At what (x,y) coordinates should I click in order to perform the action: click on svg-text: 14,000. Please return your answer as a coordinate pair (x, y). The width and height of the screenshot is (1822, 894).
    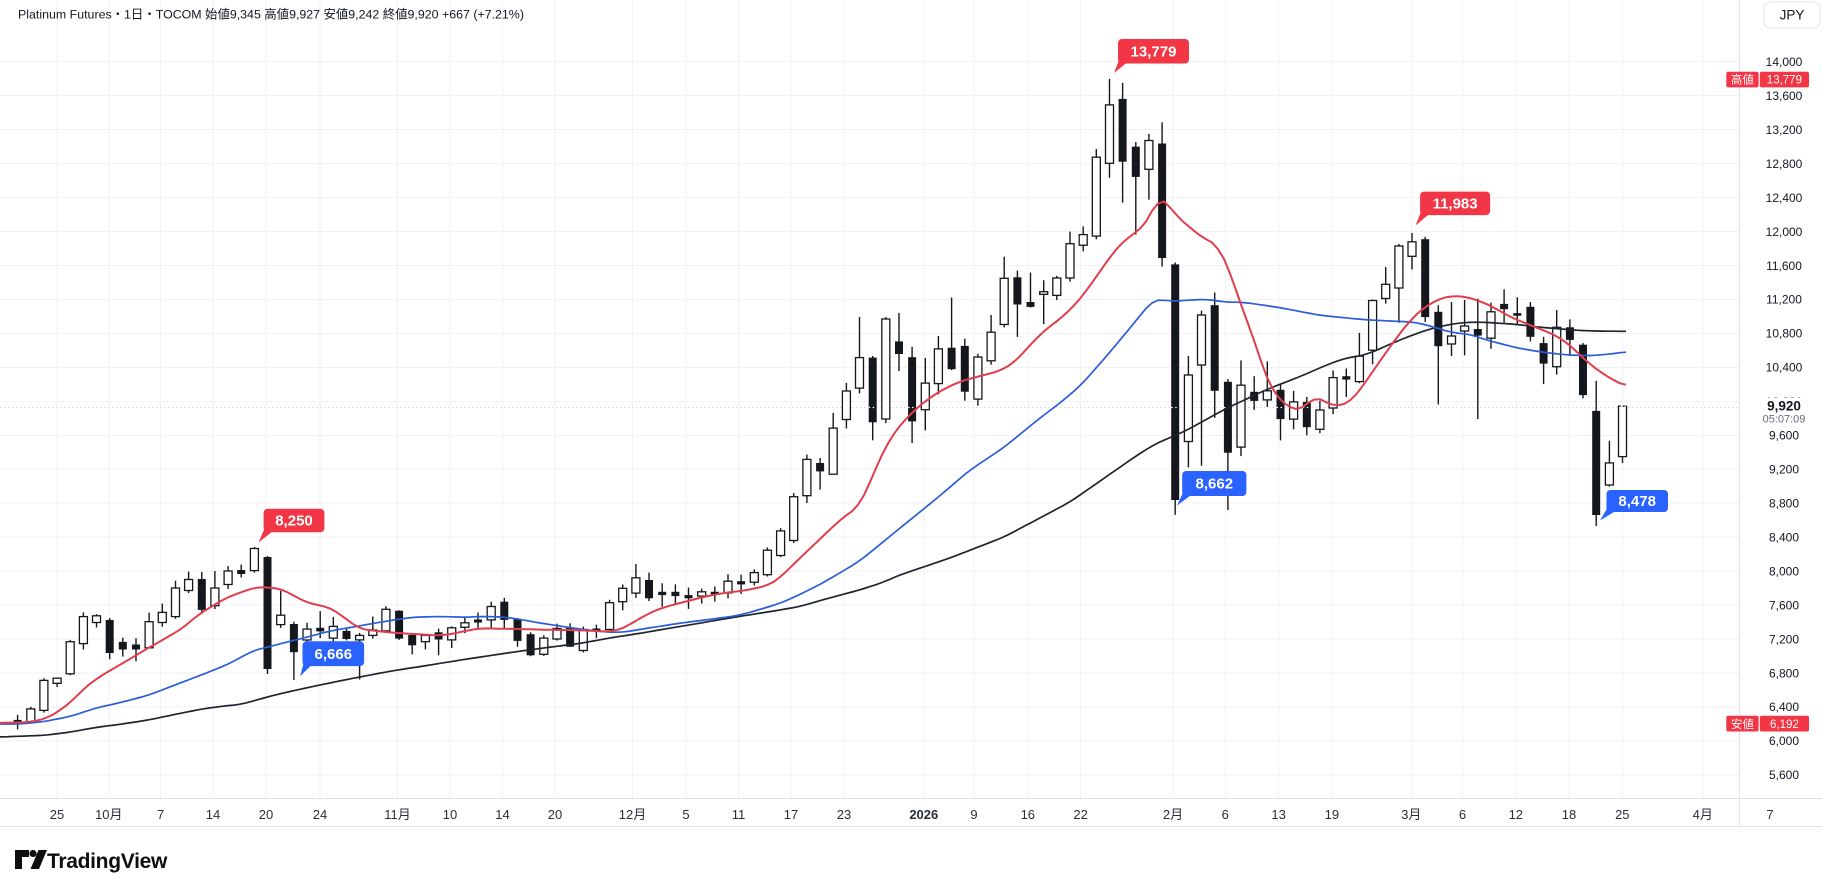
    Looking at the image, I should click on (1784, 62).